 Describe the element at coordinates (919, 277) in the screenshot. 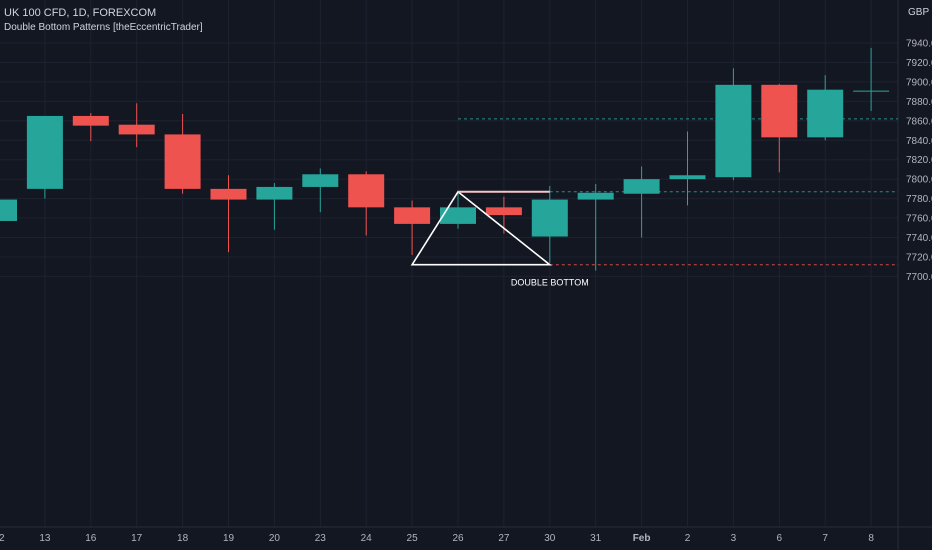

I see `y-tick-label: 7700.0` at that location.